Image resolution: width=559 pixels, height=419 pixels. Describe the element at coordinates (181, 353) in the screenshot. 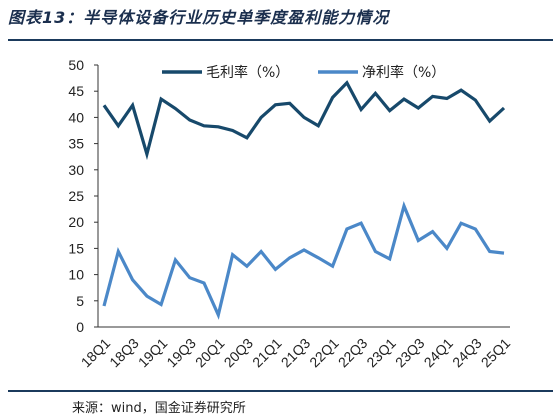

I see `x-tick-label: 19Q3` at that location.